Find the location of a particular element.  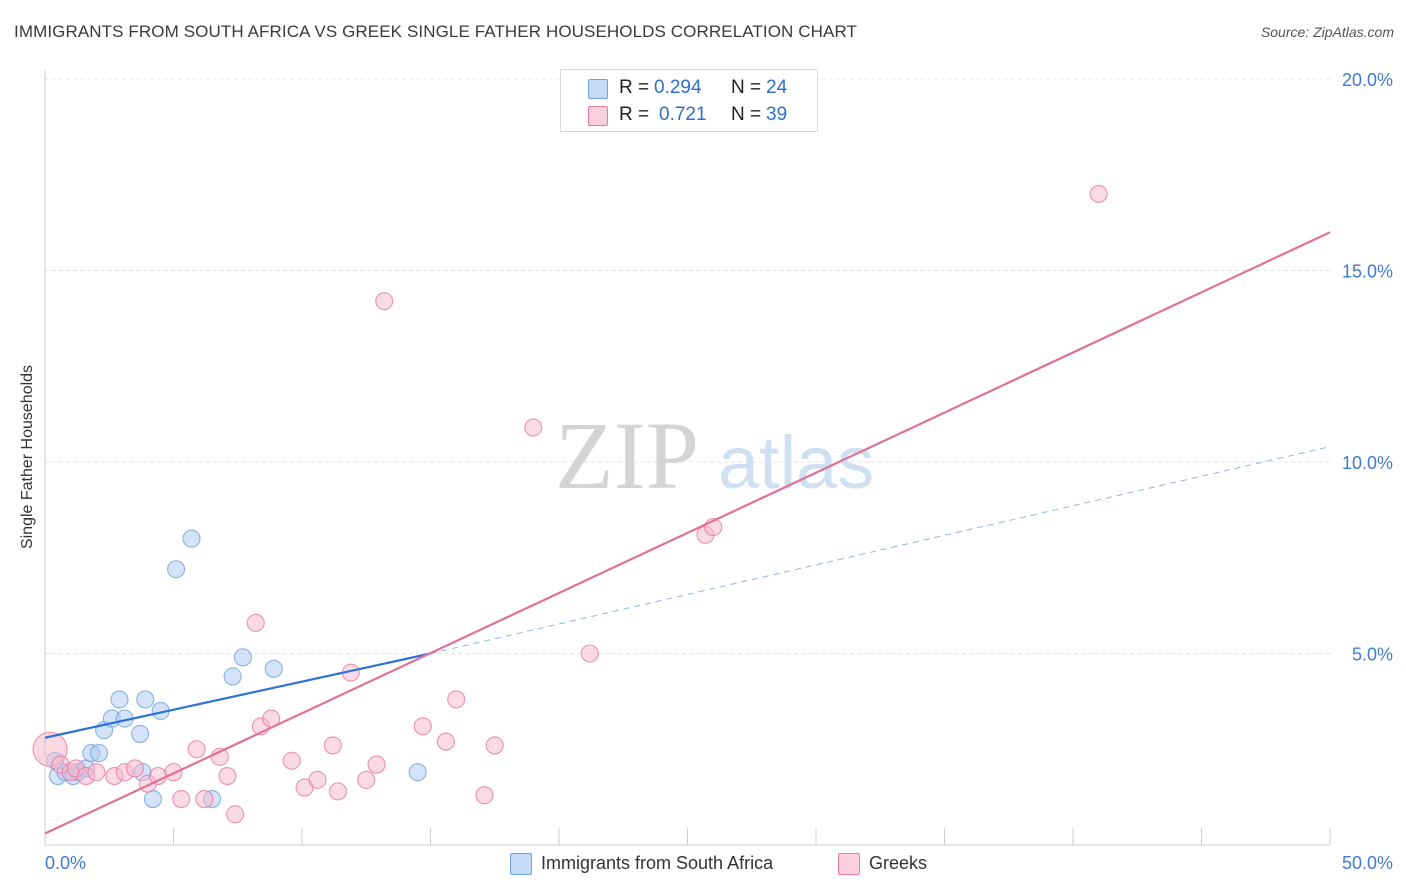

stats-row-greeks: R = 0.721 N = 39 is located at coordinates (689, 116).